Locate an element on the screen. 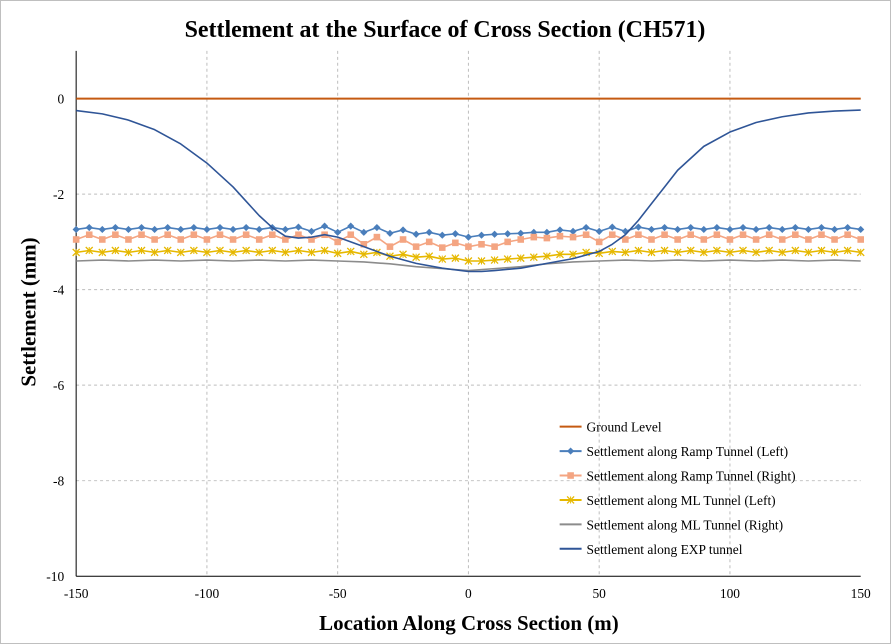 The height and width of the screenshot is (644, 891). legend-label: Settlement along ML Tunnel (Right) is located at coordinates (685, 524).